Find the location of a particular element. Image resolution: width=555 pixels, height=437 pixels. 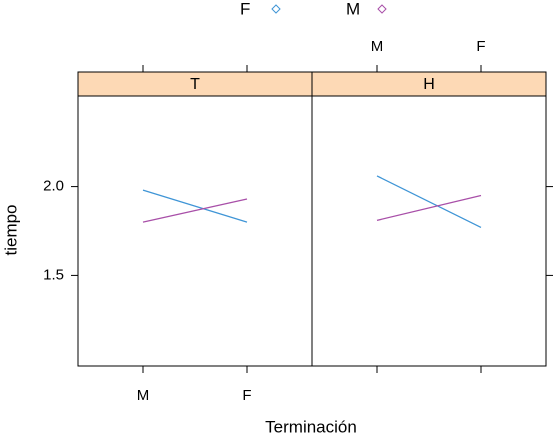

x-axis-title: Terminación is located at coordinates (311, 426).